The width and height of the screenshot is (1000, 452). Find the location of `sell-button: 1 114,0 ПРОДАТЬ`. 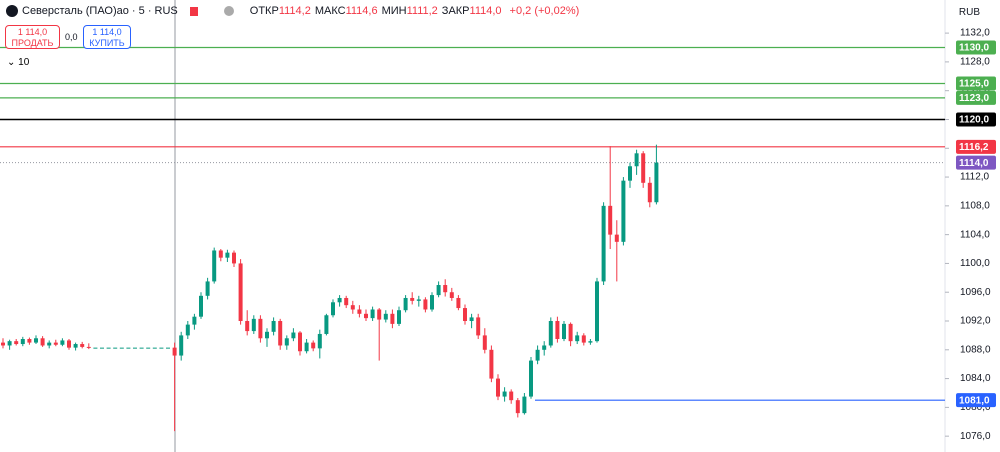

sell-button: 1 114,0 ПРОДАТЬ is located at coordinates (32, 37).